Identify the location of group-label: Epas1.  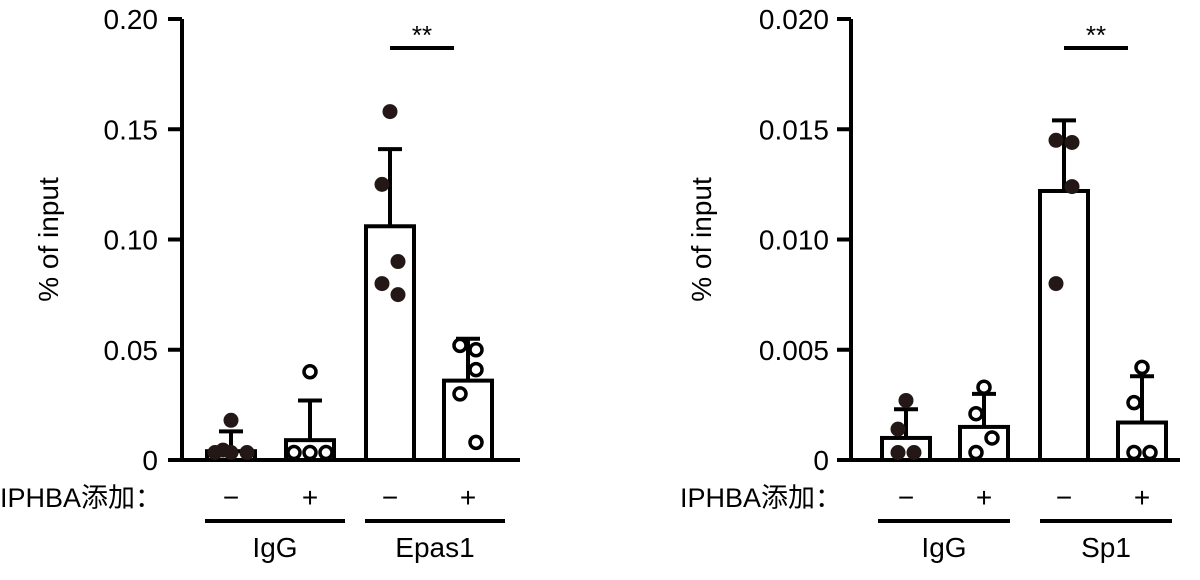
(434, 547).